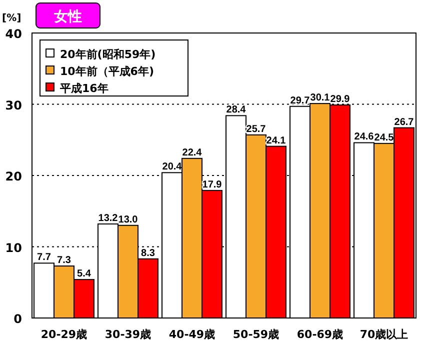 This screenshot has width=426, height=344. What do you see at coordinates (364, 137) in the screenshot?
I see `data-label: 24.6` at bounding box center [364, 137].